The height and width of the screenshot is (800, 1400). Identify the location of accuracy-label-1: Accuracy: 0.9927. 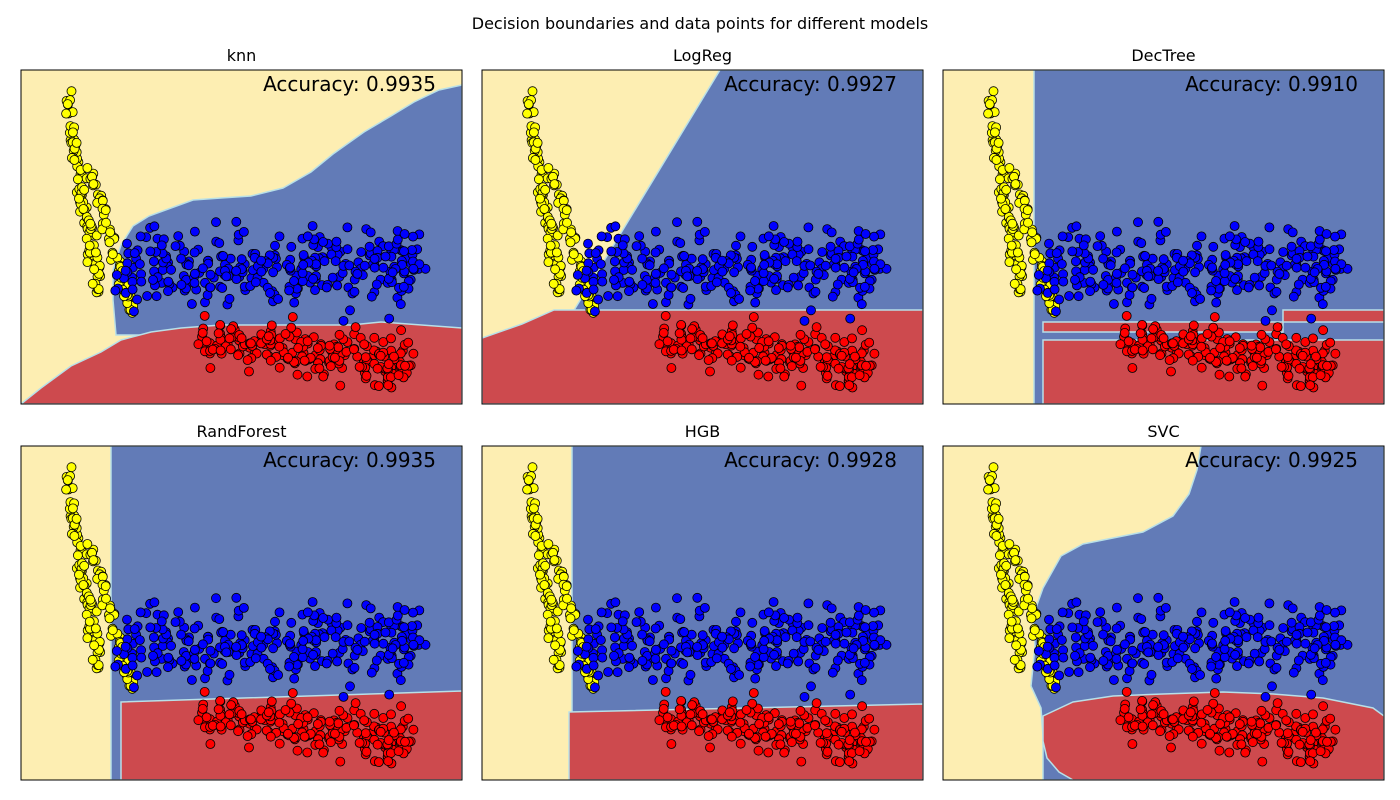
(810, 84).